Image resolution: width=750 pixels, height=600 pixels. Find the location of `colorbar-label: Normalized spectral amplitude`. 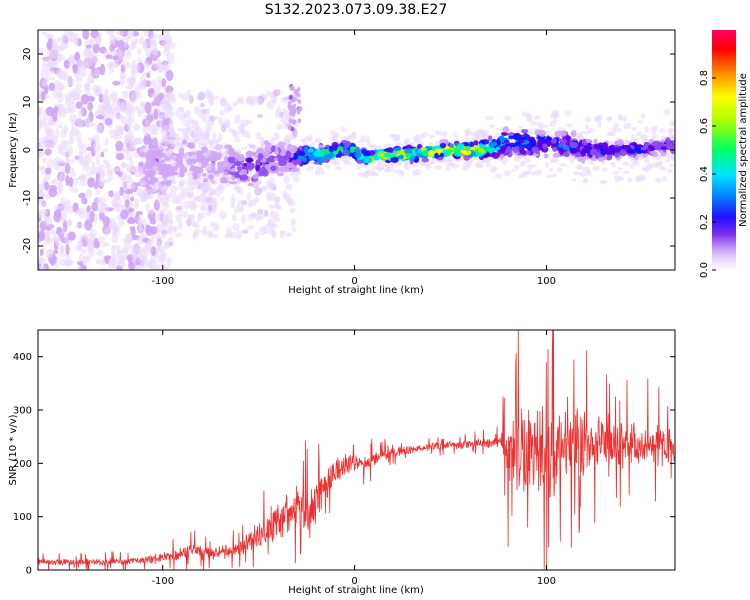

colorbar-label: Normalized spectral amplitude is located at coordinates (743, 150).